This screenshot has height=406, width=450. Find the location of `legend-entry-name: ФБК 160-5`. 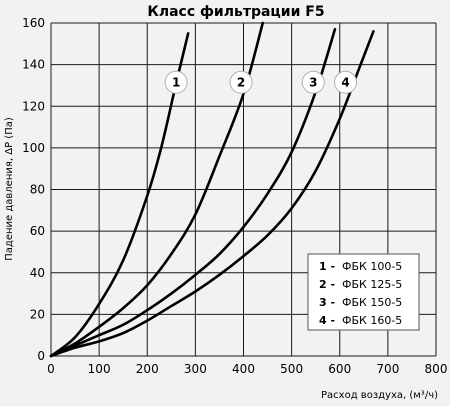

legend-entry-name: ФБК 160-5 is located at coordinates (372, 320).